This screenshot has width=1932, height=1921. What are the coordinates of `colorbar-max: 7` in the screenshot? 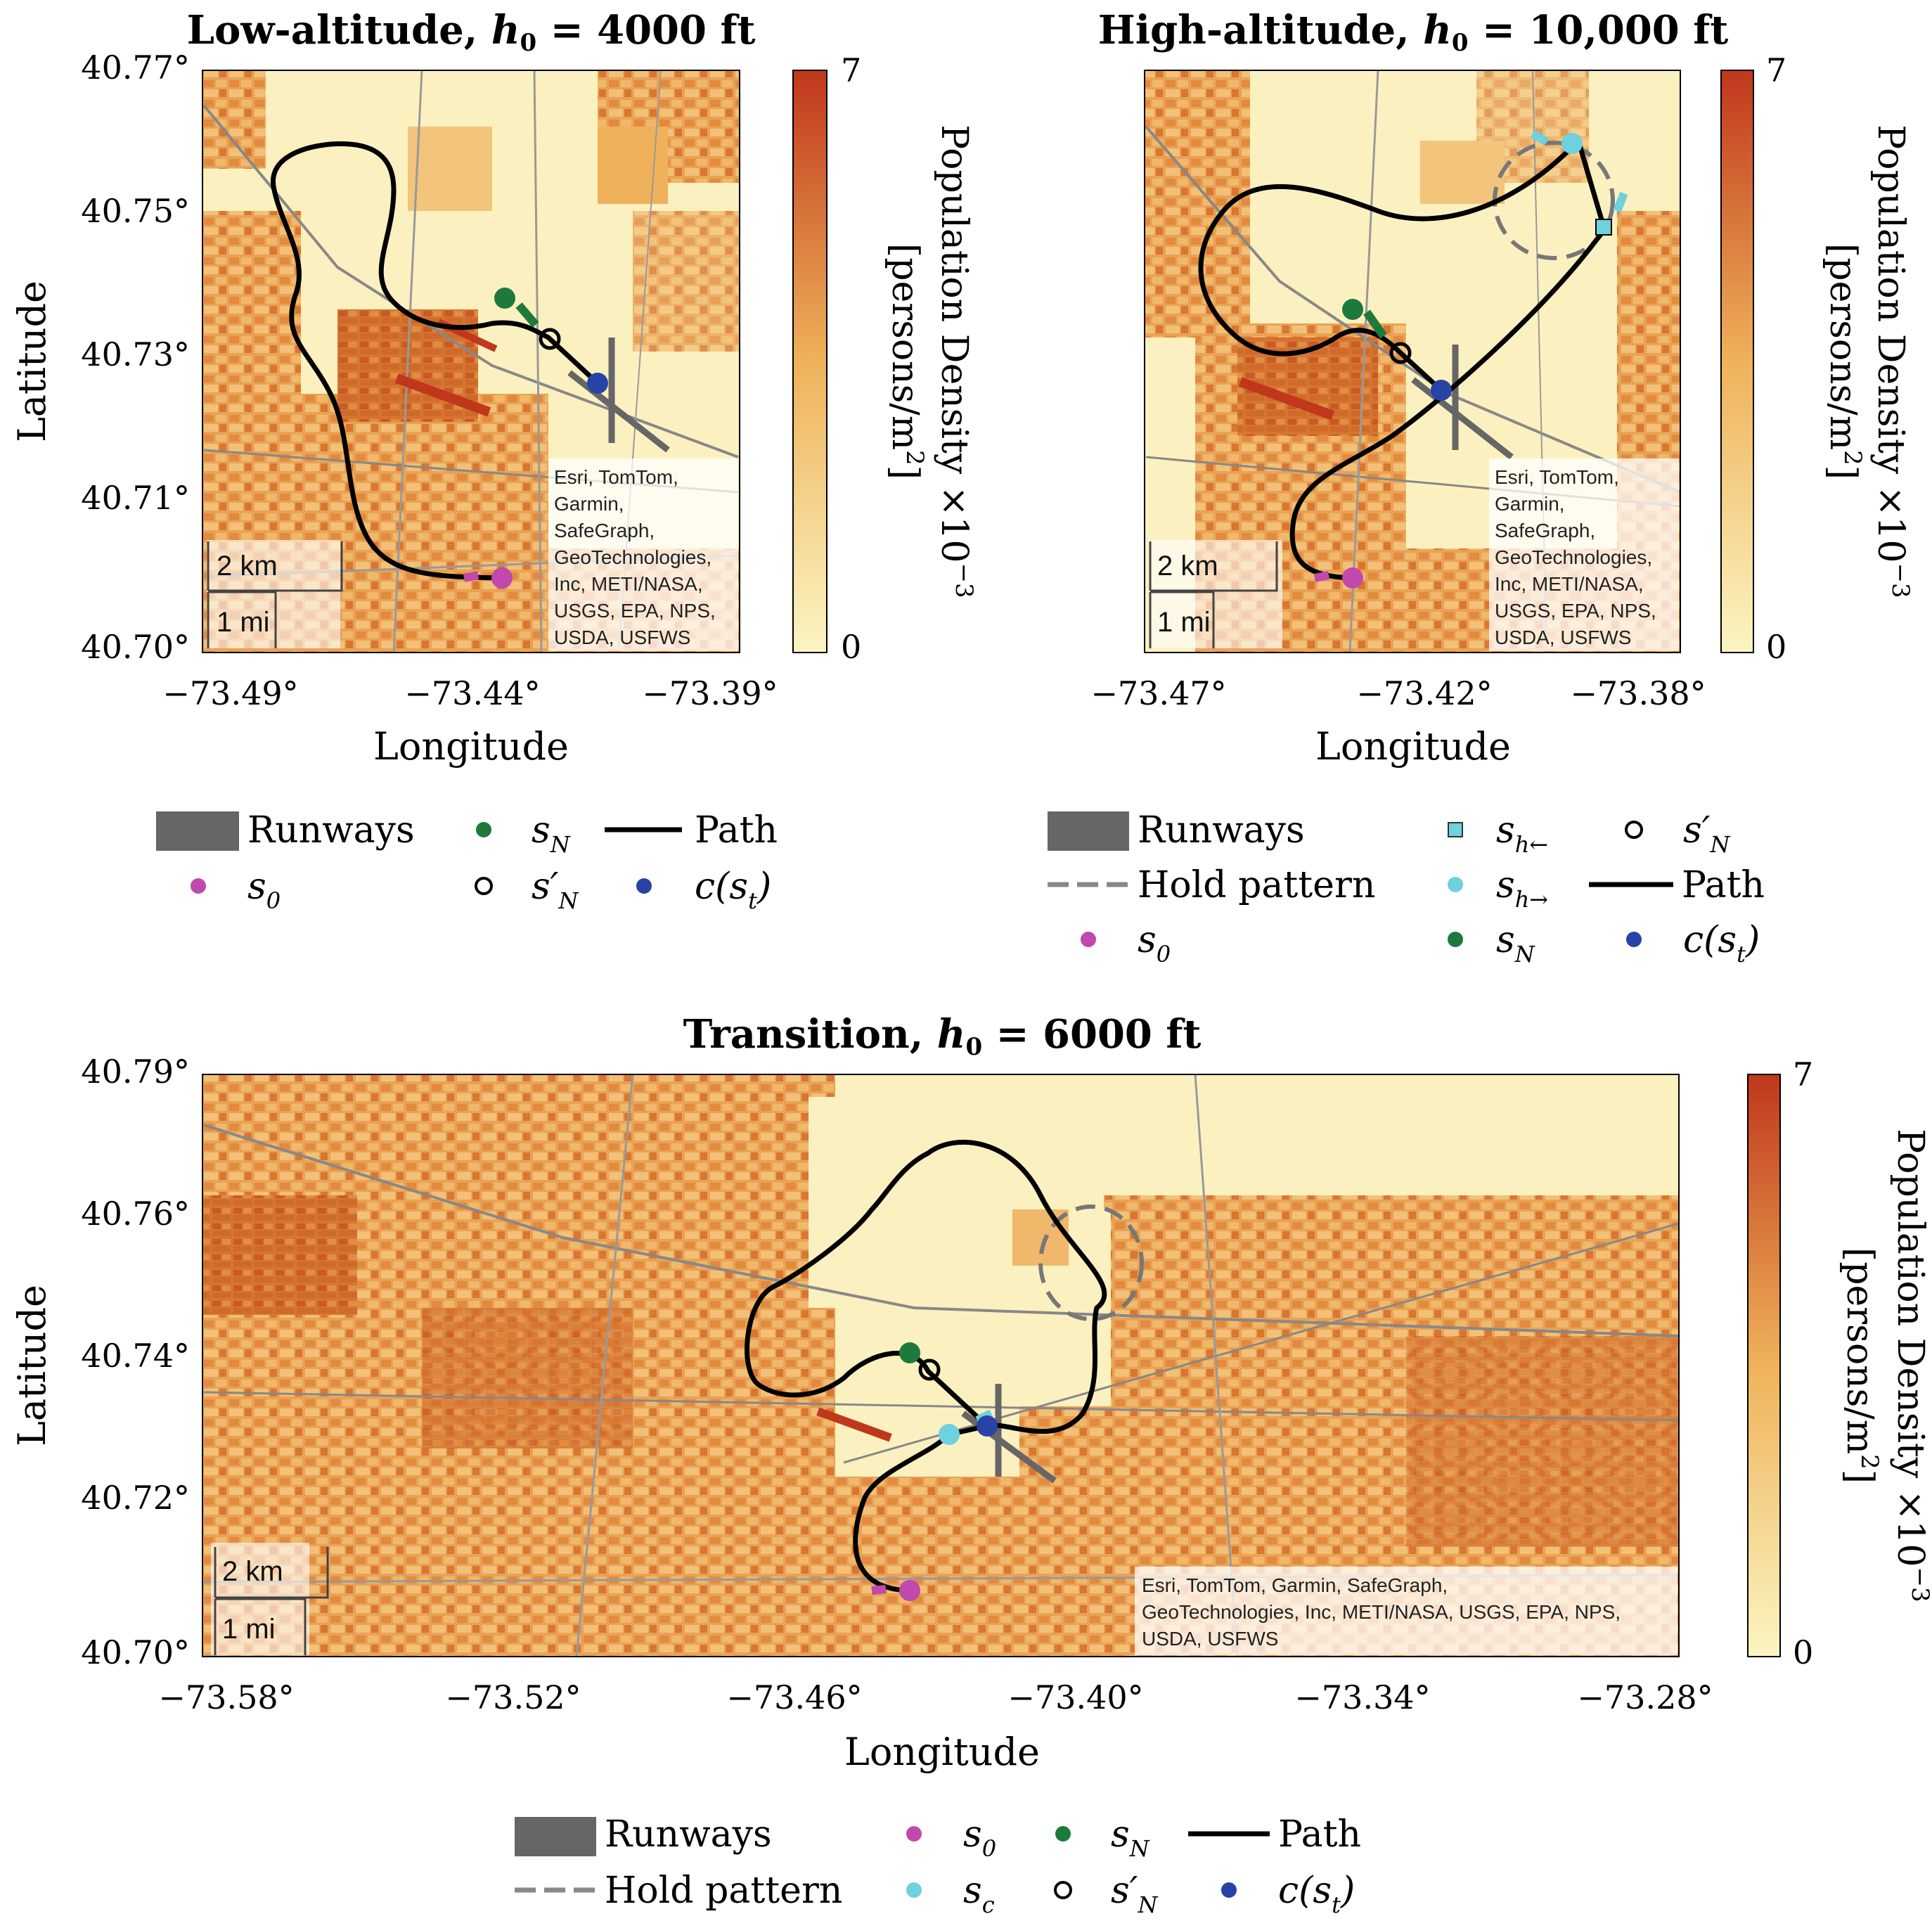 It's located at (1803, 1074).